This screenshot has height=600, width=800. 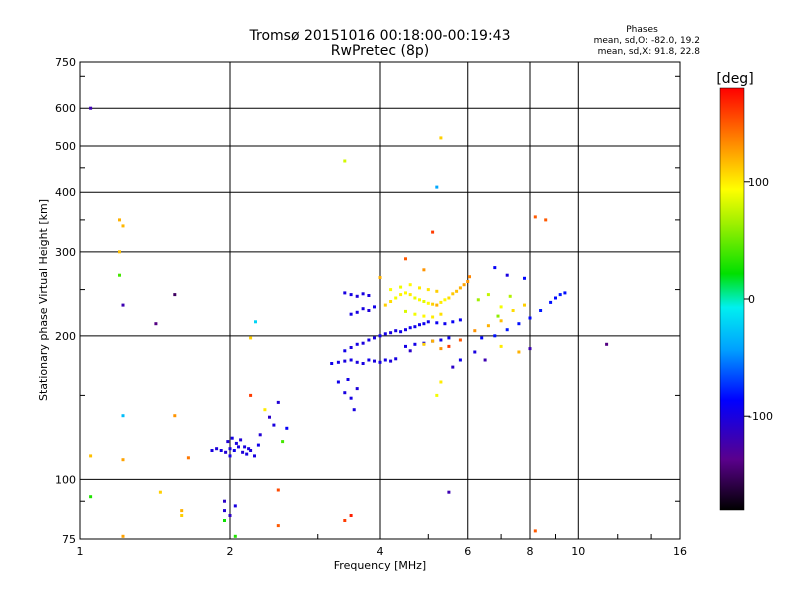 What do you see at coordinates (65, 192) in the screenshot?
I see `y-tick-label: 400` at bounding box center [65, 192].